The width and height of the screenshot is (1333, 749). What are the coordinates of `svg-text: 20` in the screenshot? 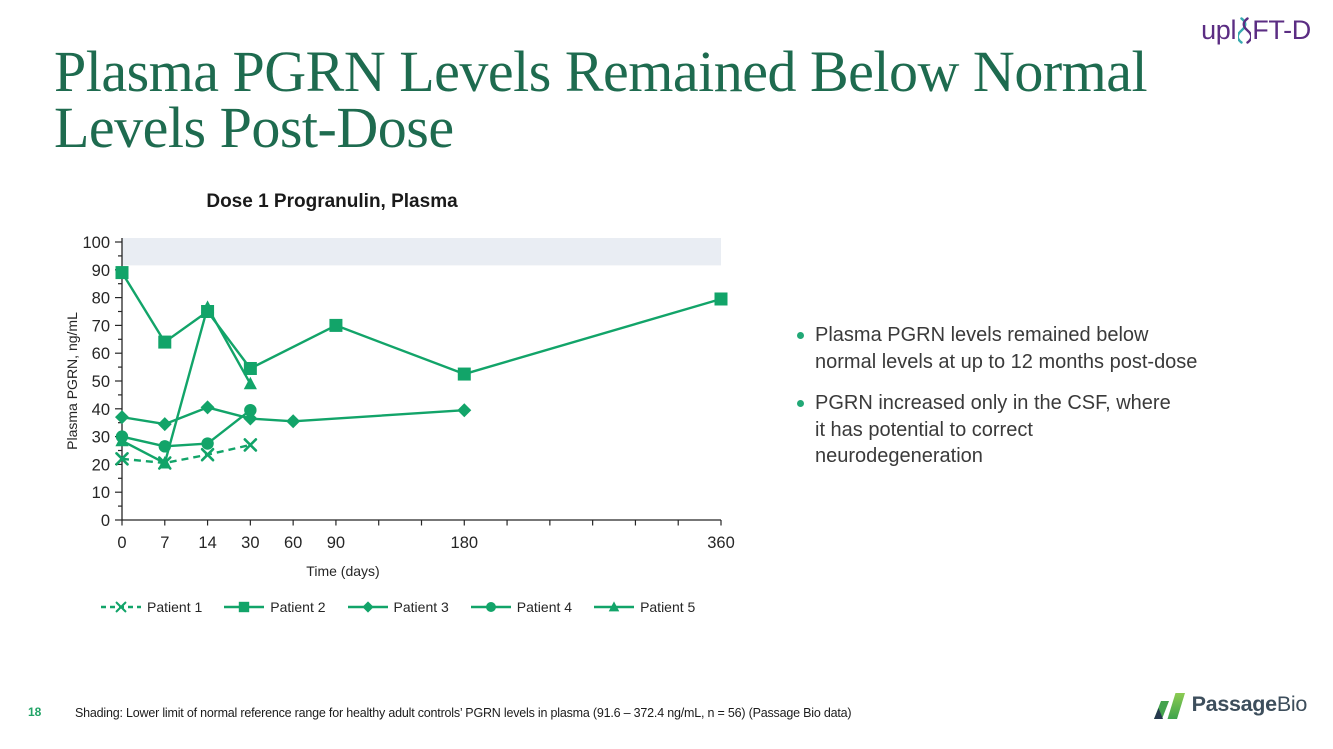 It's located at (101, 465).